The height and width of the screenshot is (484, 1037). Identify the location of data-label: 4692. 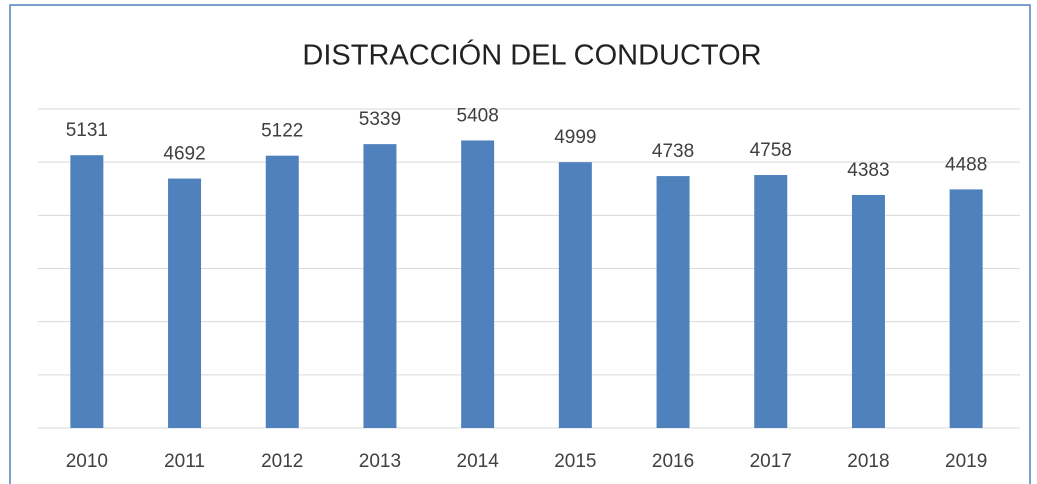
(184, 154).